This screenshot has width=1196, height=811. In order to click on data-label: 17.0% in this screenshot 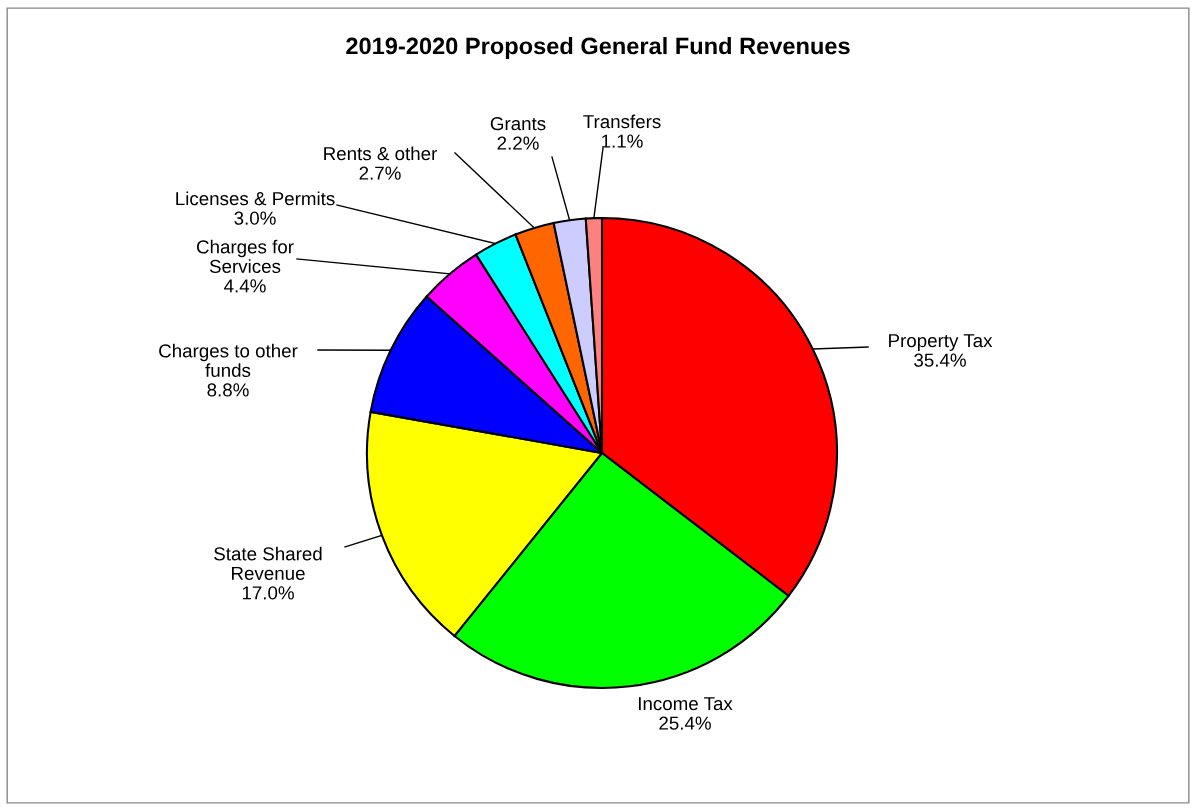, I will do `click(268, 593)`.